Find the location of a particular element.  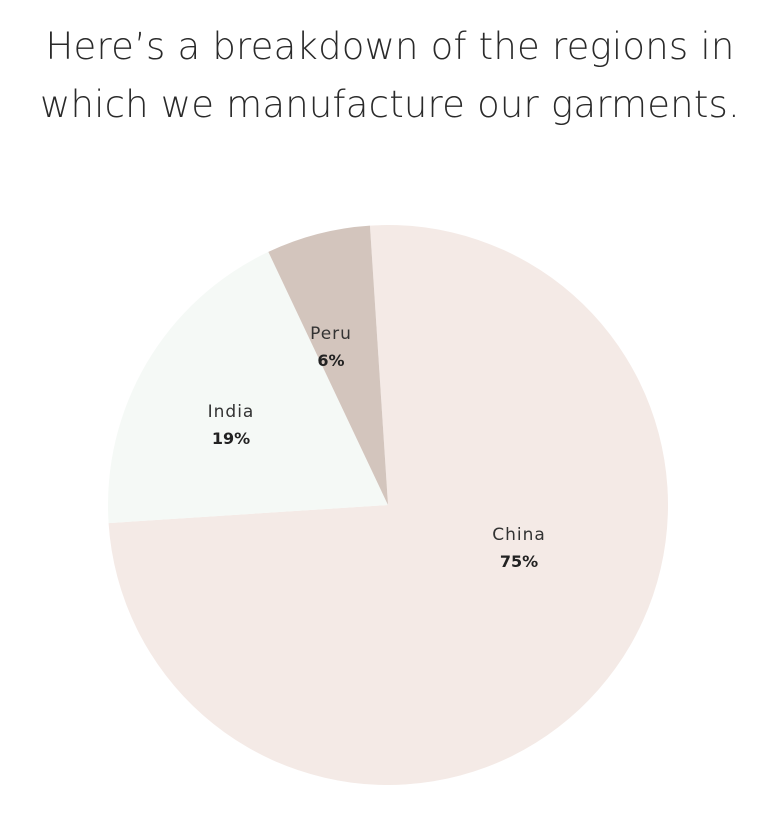

pie-slice-india is located at coordinates (248, 387).